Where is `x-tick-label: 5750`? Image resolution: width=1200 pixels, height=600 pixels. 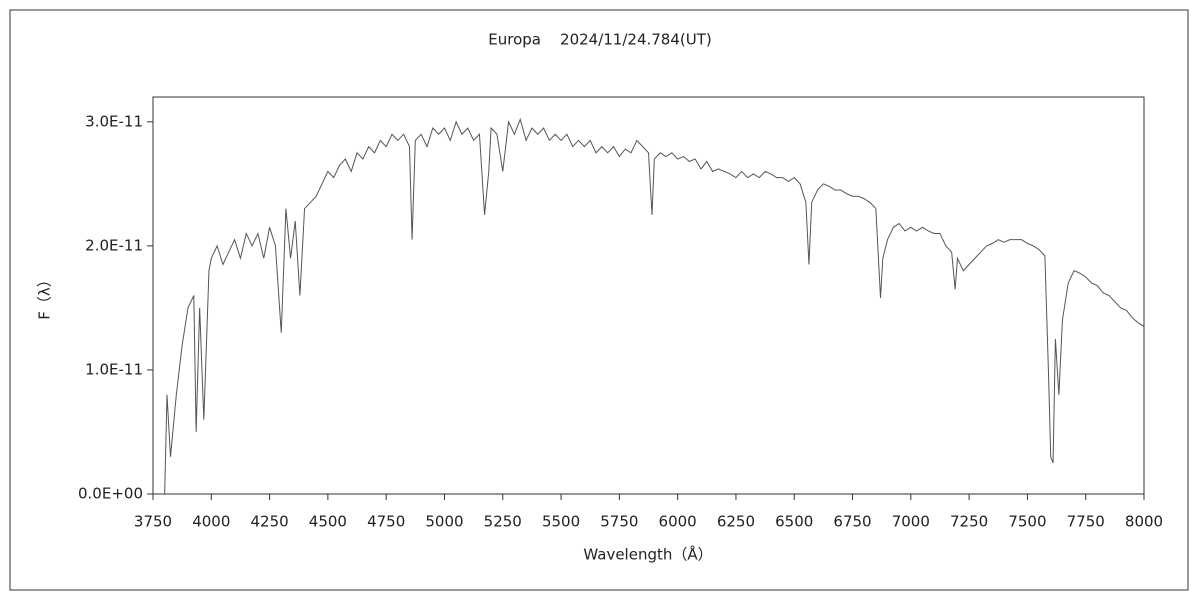
x-tick-label: 5750 is located at coordinates (619, 522).